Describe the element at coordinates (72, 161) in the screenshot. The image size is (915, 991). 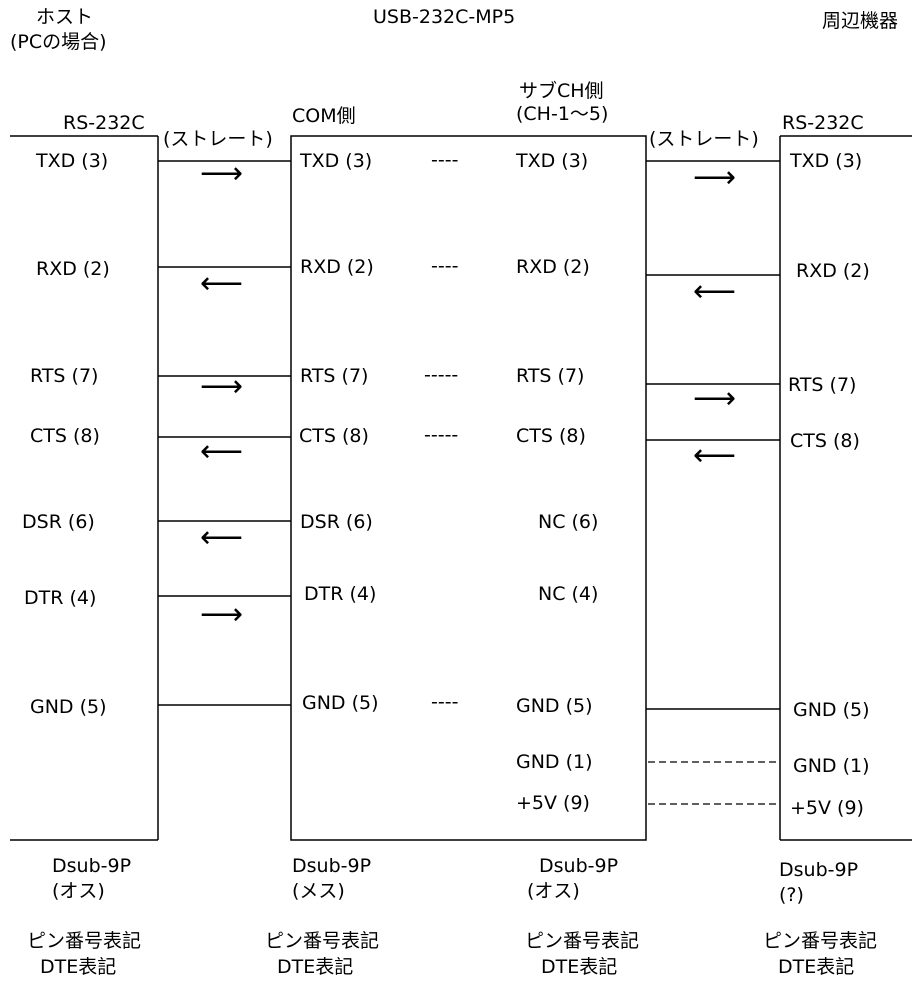
I see `host-pin-txd: TXD (3)` at that location.